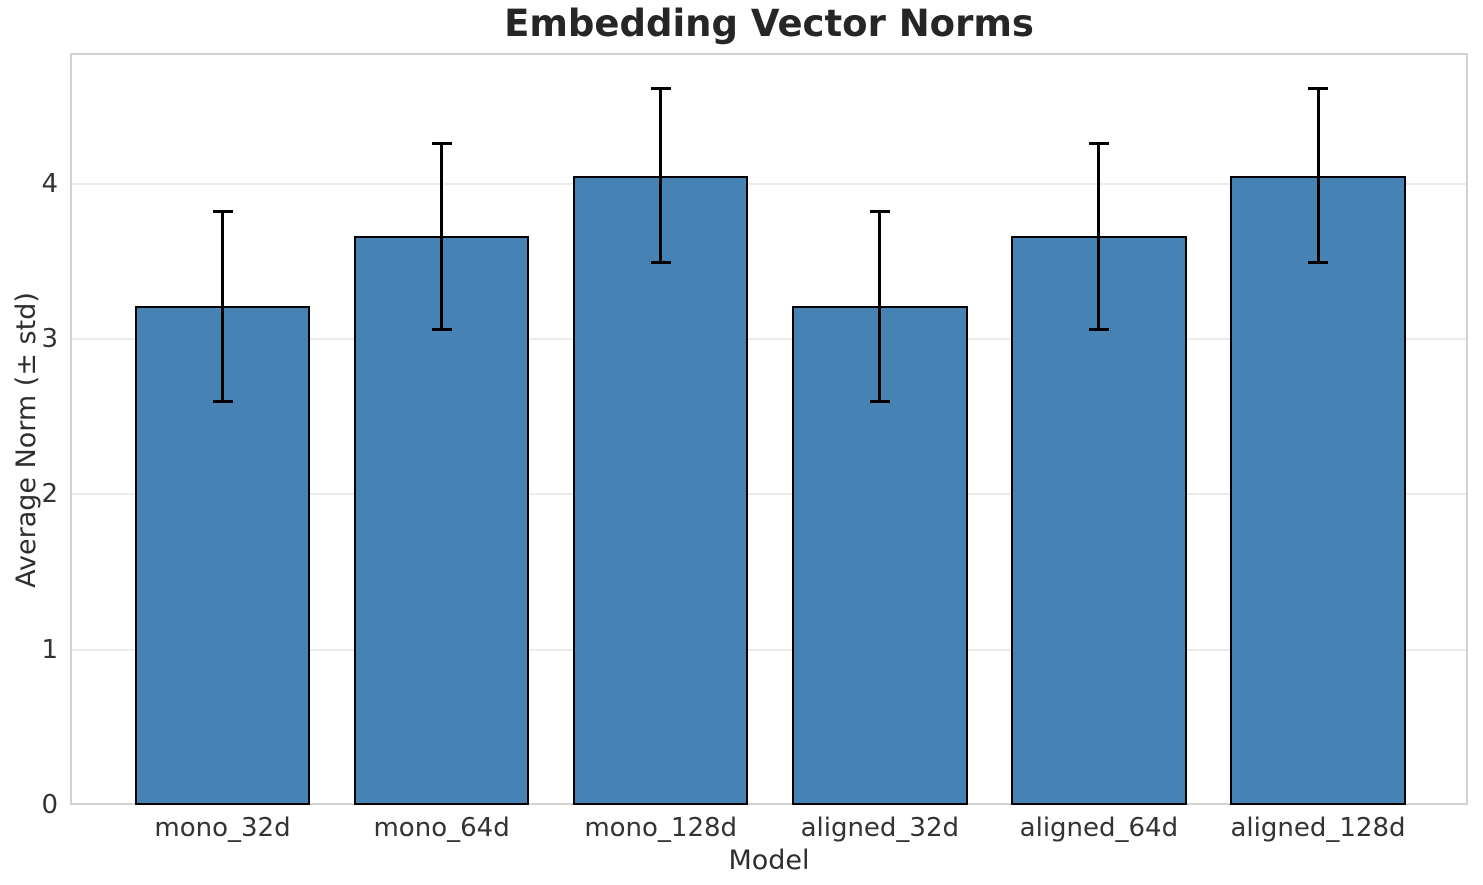 Image resolution: width=1483 pixels, height=885 pixels. Describe the element at coordinates (661, 828) in the screenshot. I see `x-tick-label-mono_128d: mono_128d` at that location.